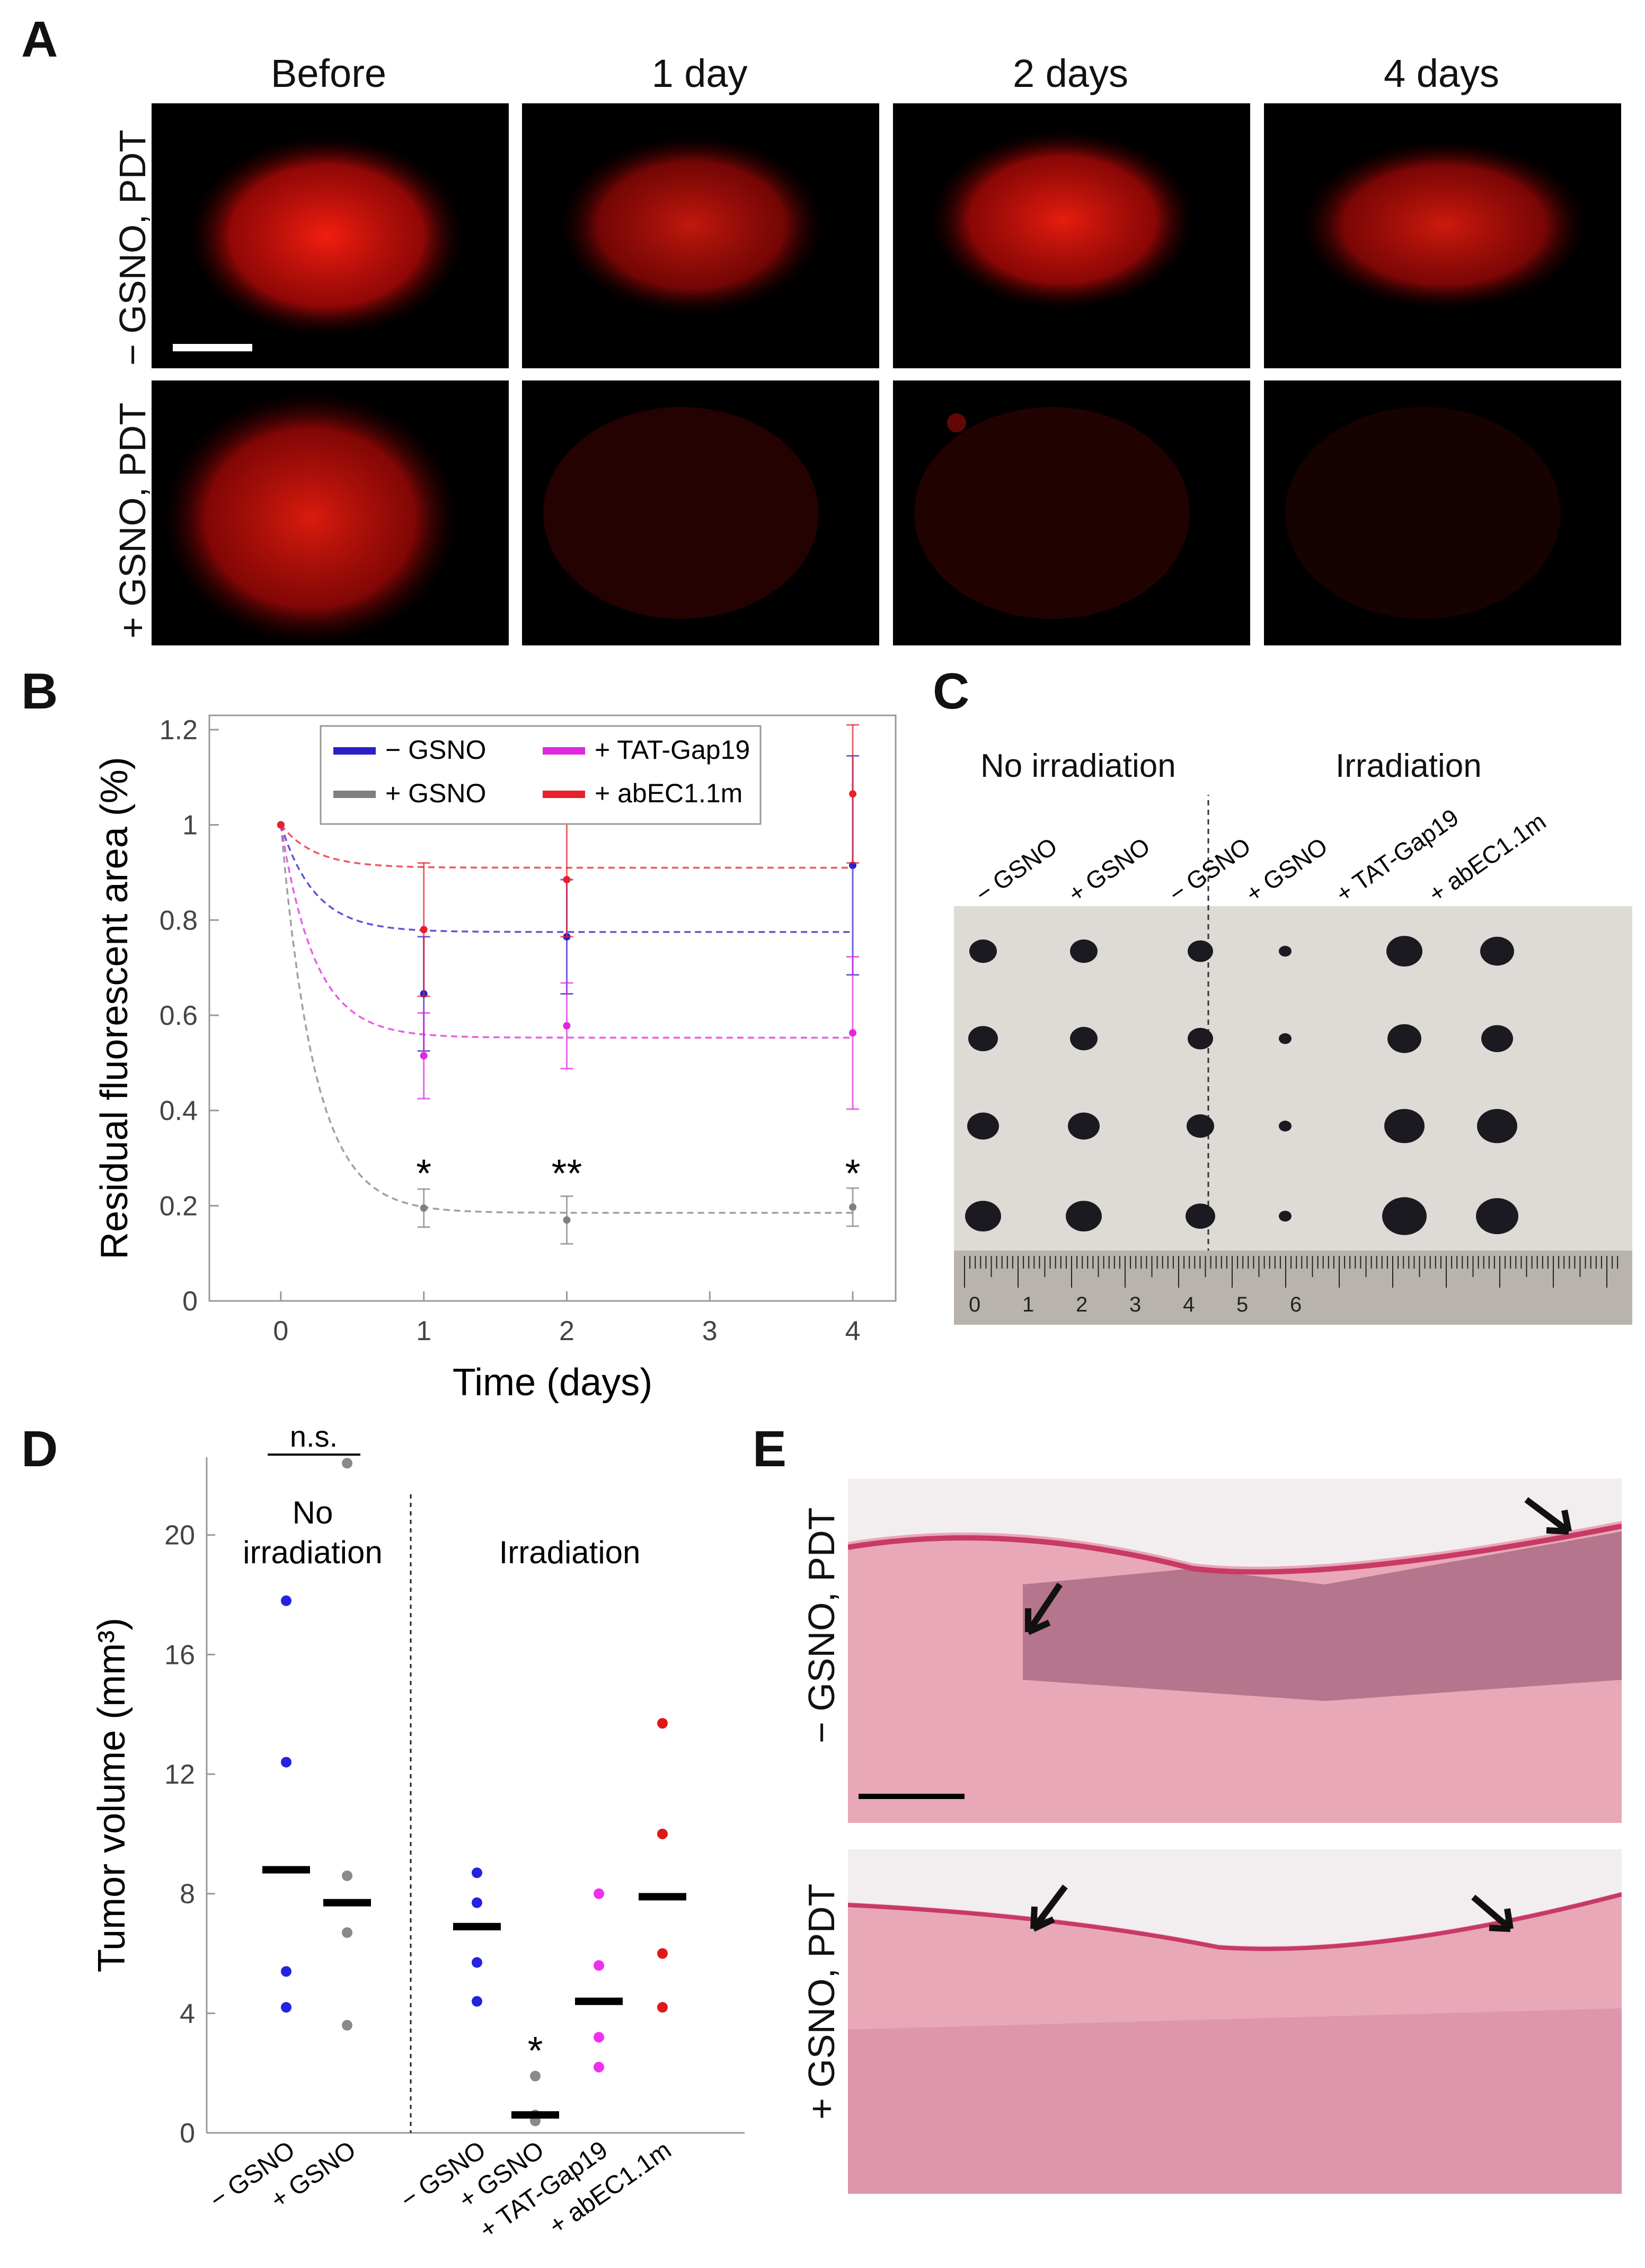  What do you see at coordinates (1071, 235) in the screenshot?
I see `fluorescence-image-2-days-minus-gsno` at bounding box center [1071, 235].